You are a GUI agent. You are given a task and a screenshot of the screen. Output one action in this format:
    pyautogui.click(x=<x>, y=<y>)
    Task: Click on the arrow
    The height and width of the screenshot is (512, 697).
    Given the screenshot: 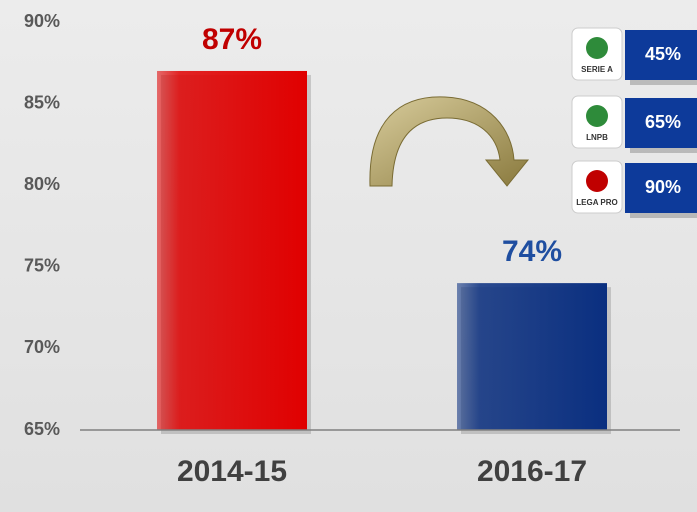 What is the action you would take?
    pyautogui.click(x=449, y=141)
    